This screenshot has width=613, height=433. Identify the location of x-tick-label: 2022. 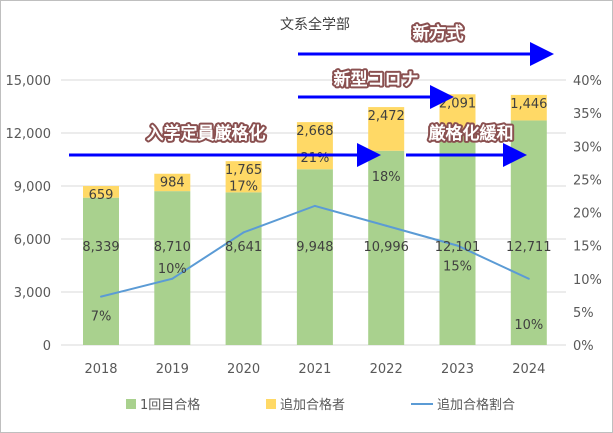
(386, 369).